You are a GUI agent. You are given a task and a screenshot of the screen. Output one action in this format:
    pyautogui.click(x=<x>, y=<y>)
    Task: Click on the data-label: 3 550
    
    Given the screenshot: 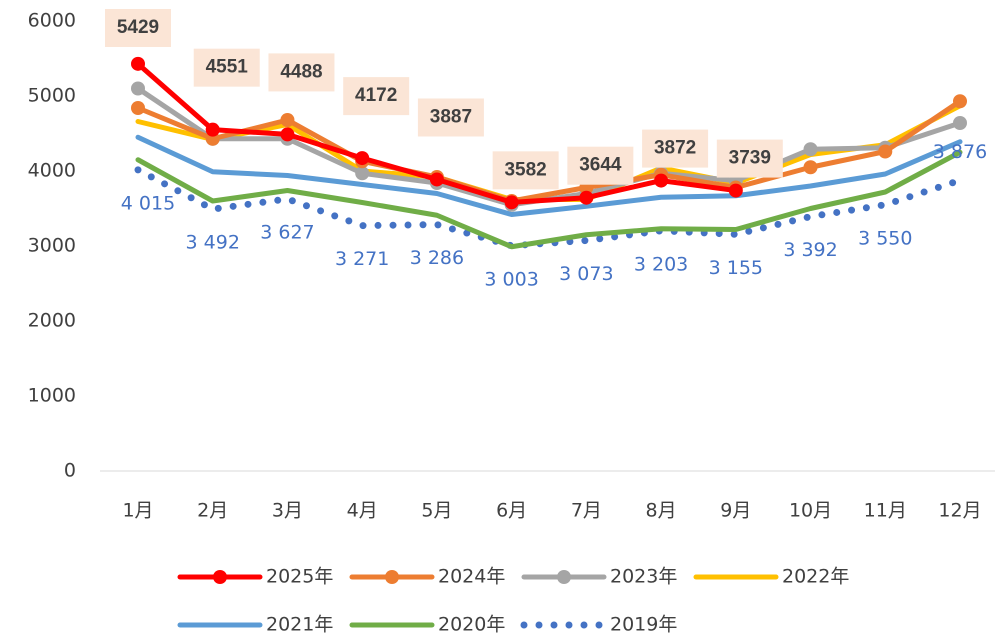 What is the action you would take?
    pyautogui.click(x=885, y=238)
    